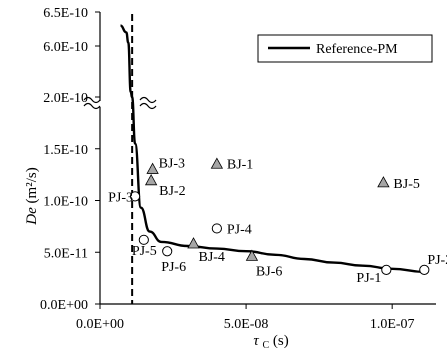 The image size is (447, 356). Describe the element at coordinates (120, 103) in the screenshot. I see `y-axis-break-marker` at that location.